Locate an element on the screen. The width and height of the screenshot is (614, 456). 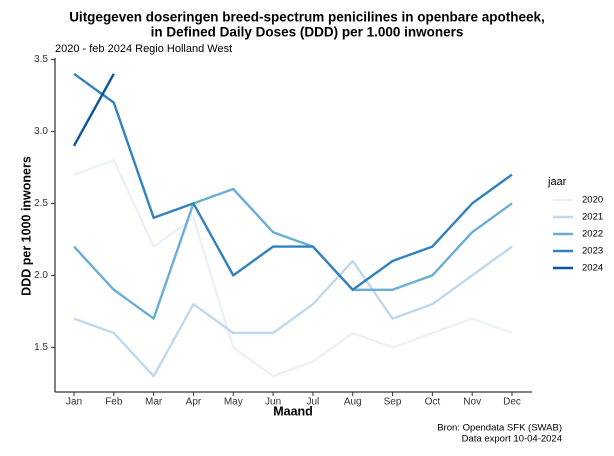
x-tick-label: Dec is located at coordinates (512, 402).